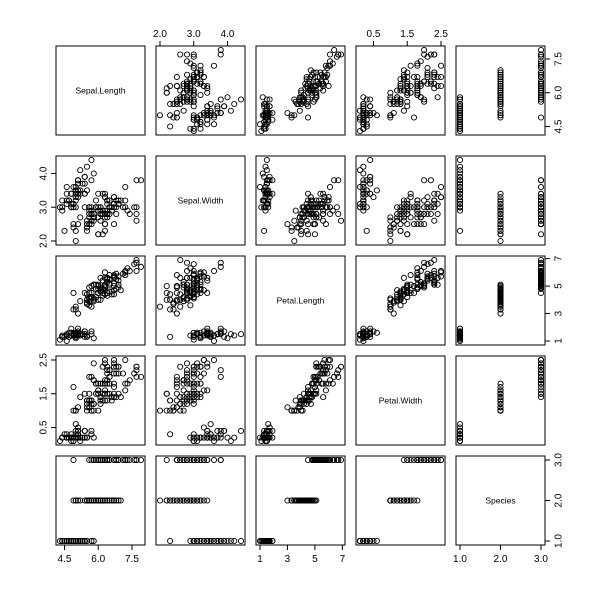 The width and height of the screenshot is (600, 600). Describe the element at coordinates (44, 173) in the screenshot. I see `tick-label: 4.0` at that location.